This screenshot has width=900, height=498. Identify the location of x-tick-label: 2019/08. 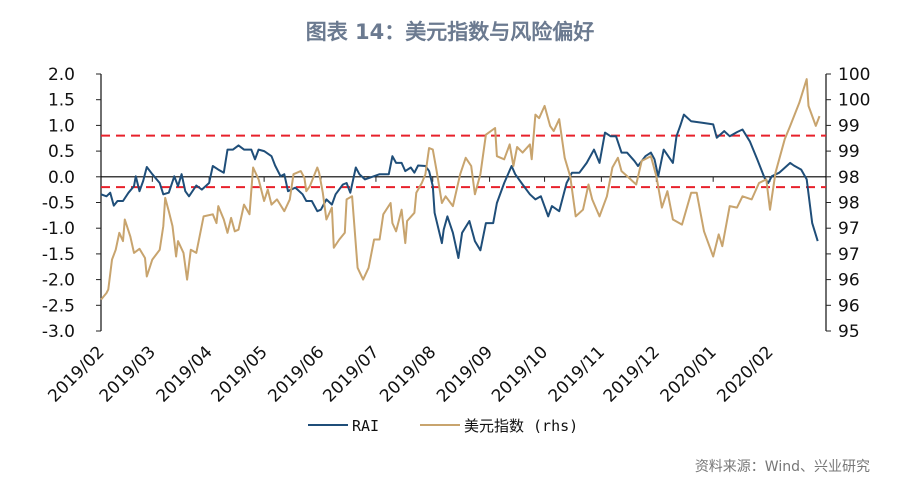
(408, 374).